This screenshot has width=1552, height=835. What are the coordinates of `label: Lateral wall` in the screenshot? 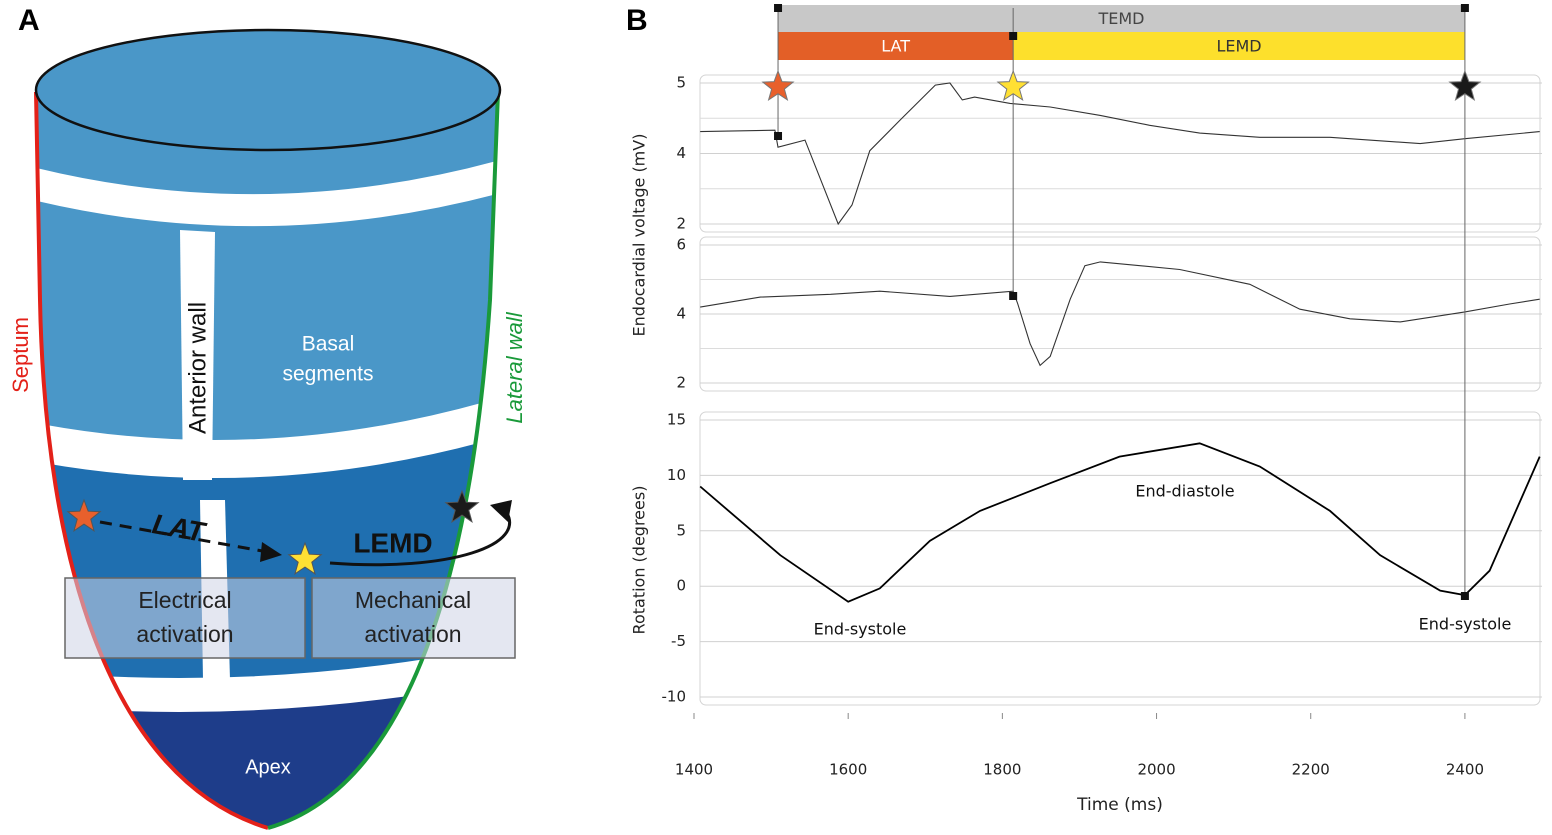 It's located at (514, 367).